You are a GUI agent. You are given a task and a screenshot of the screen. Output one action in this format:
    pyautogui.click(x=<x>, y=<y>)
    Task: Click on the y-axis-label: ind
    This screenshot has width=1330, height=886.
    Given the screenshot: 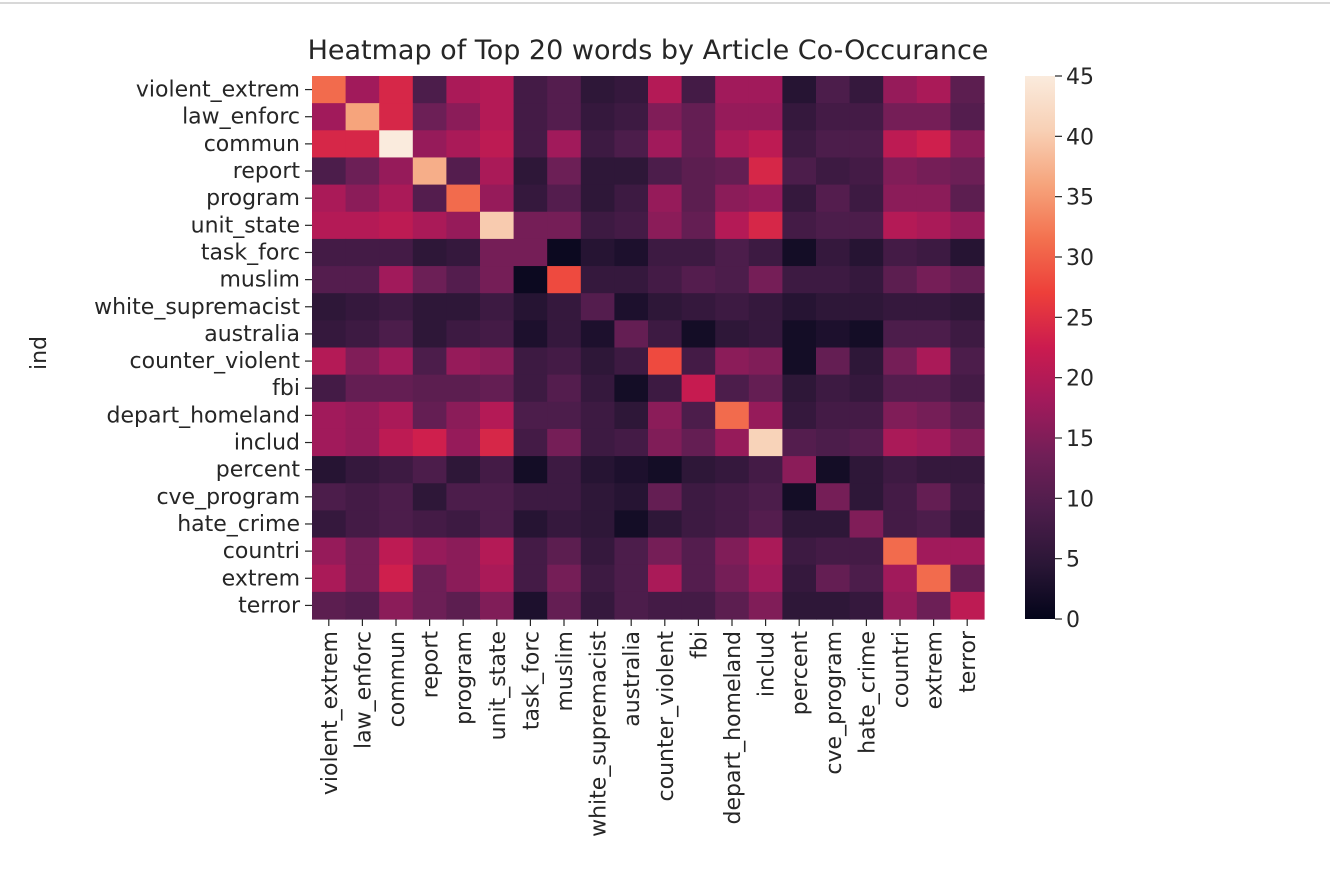 What is the action you would take?
    pyautogui.click(x=39, y=353)
    